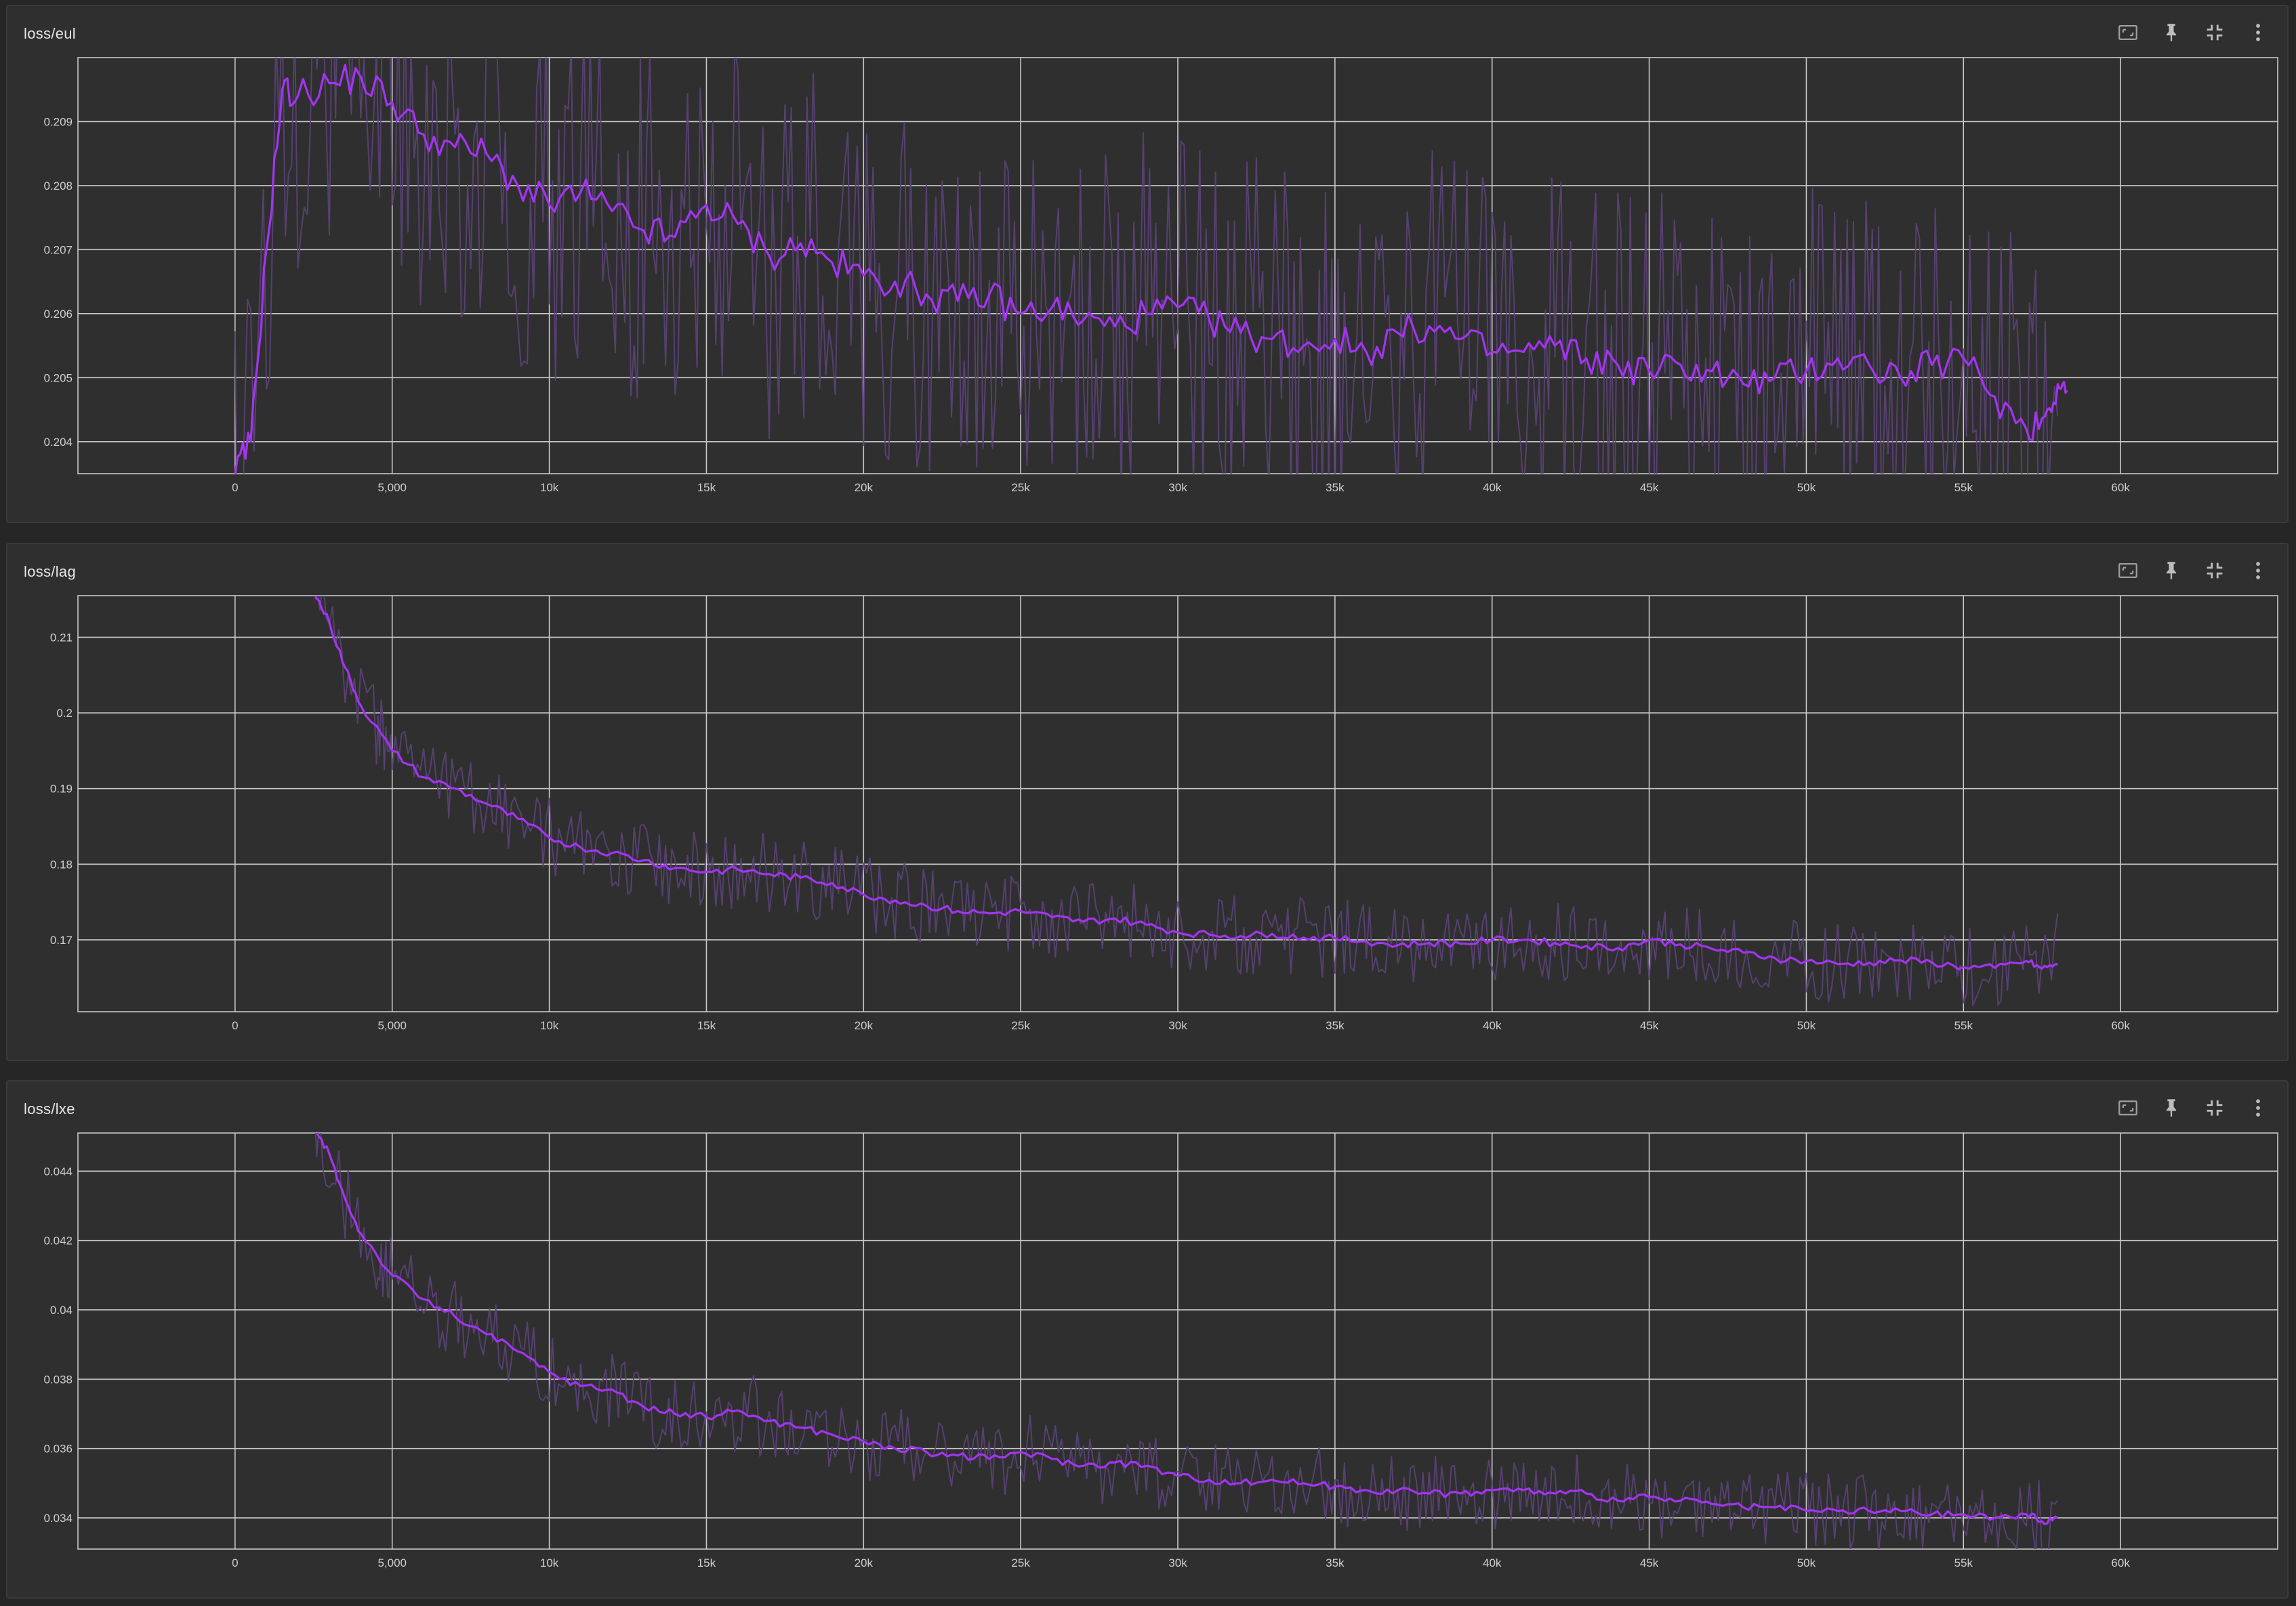  What do you see at coordinates (61, 789) in the screenshot?
I see `y-tick-label: 0.19` at bounding box center [61, 789].